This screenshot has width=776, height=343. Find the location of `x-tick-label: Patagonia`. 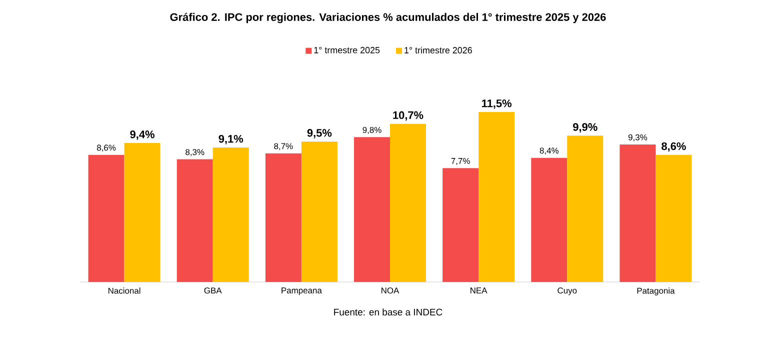

x-tick-label: Patagonia is located at coordinates (656, 292).